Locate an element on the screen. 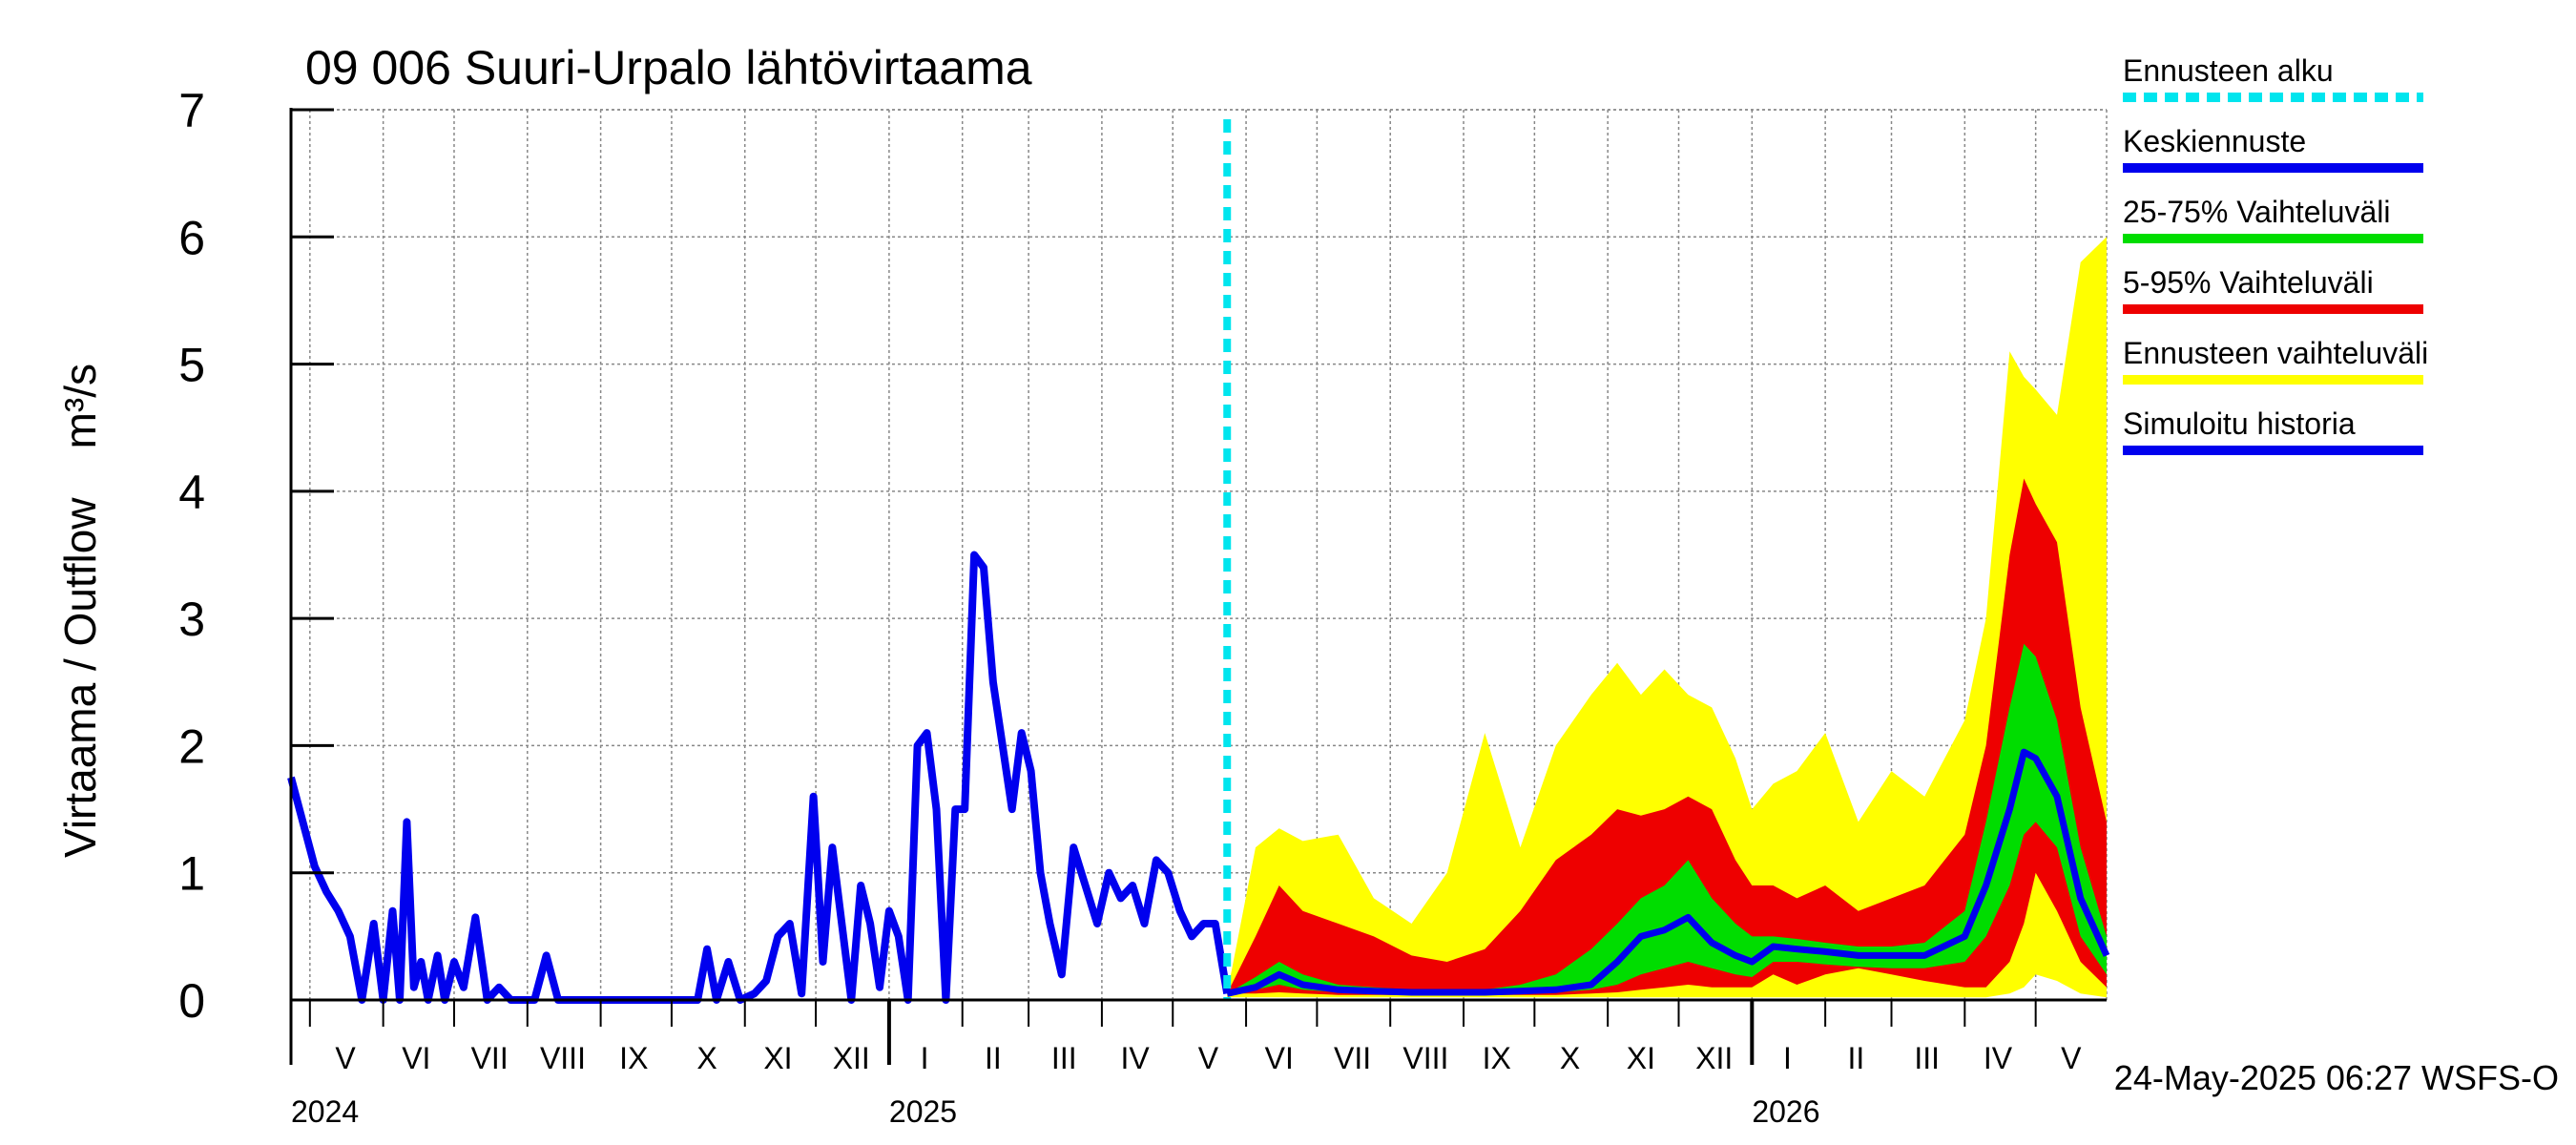 Image resolution: width=2576 pixels, height=1145 pixels. y-tick-label: 2 is located at coordinates (191, 746).